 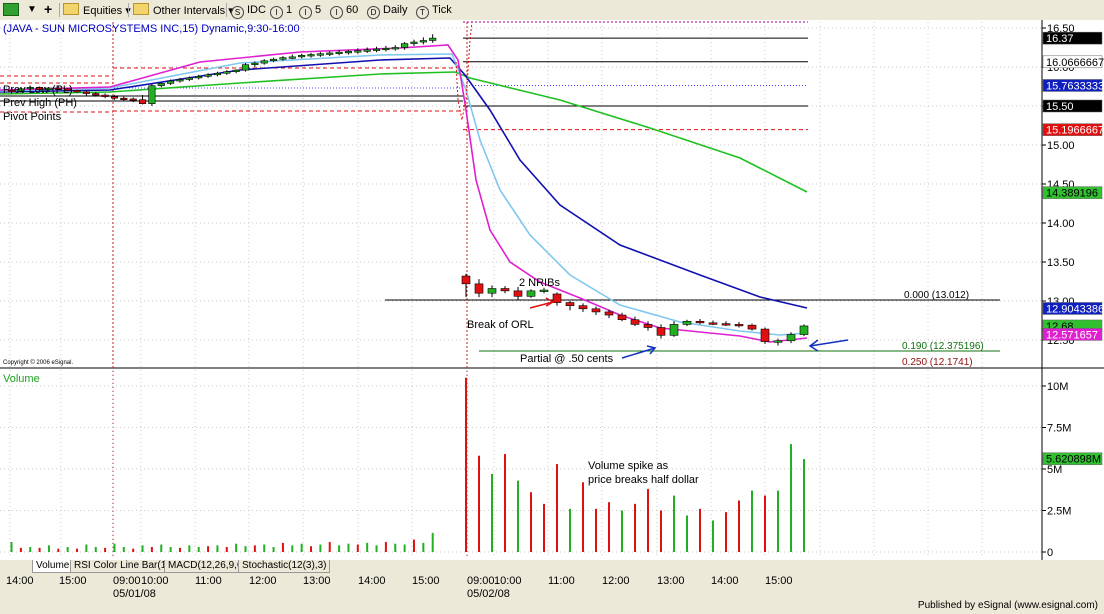 I want to click on tick-button: T Tick, so click(x=434, y=11).